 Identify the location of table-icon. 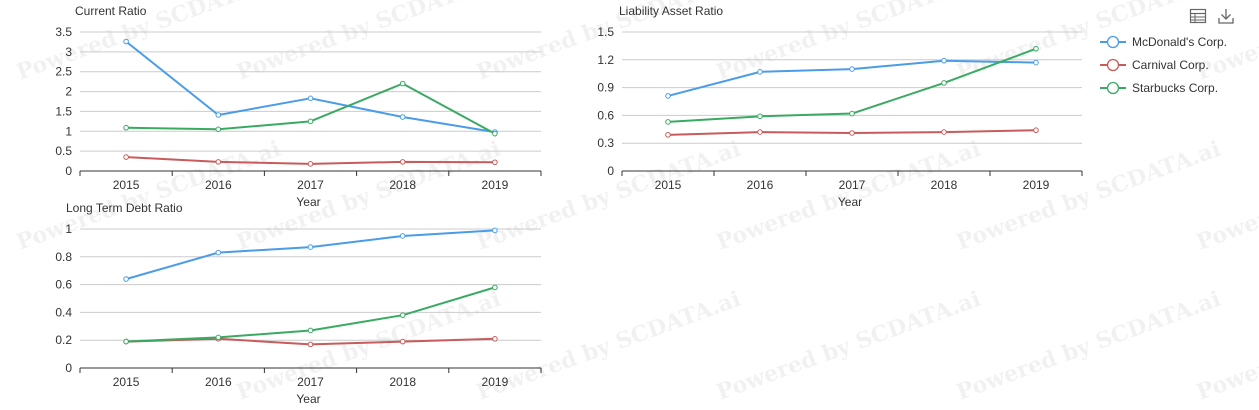
(1198, 16).